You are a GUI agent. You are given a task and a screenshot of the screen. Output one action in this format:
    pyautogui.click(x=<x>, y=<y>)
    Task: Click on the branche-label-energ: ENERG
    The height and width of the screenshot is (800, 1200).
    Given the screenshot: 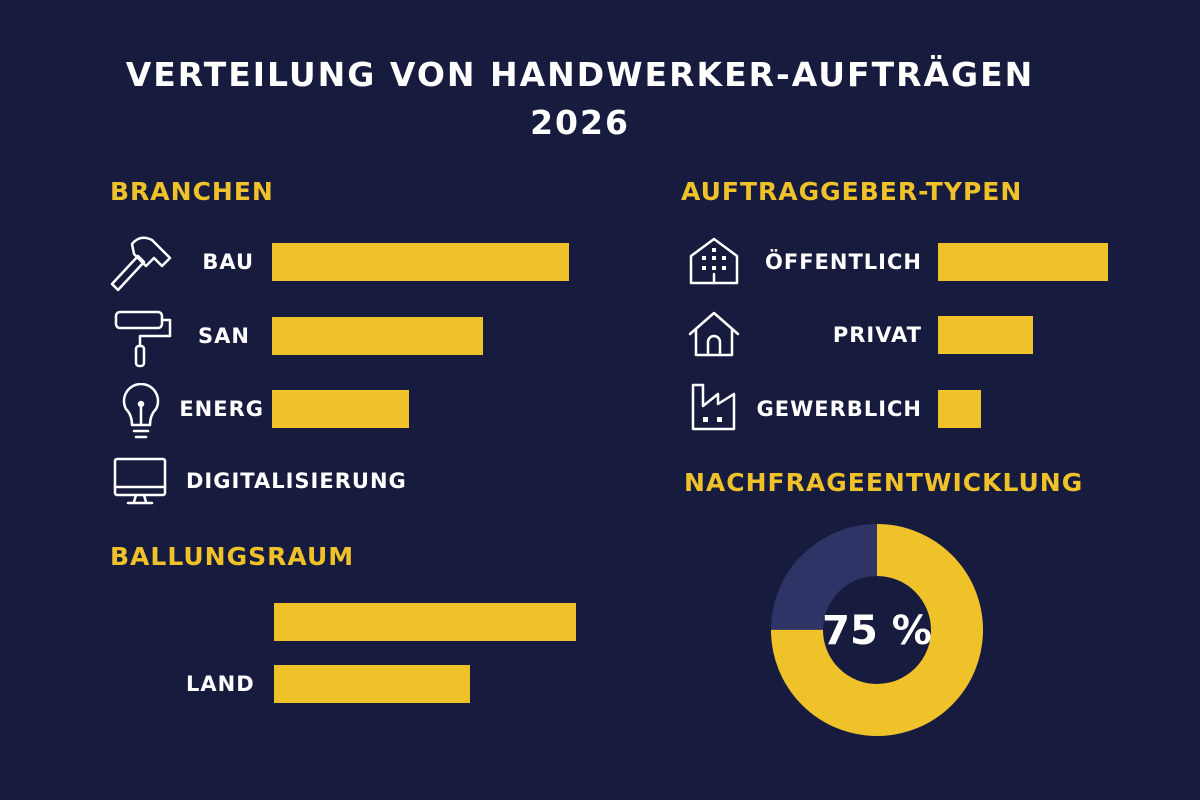 What is the action you would take?
    pyautogui.click(x=221, y=409)
    